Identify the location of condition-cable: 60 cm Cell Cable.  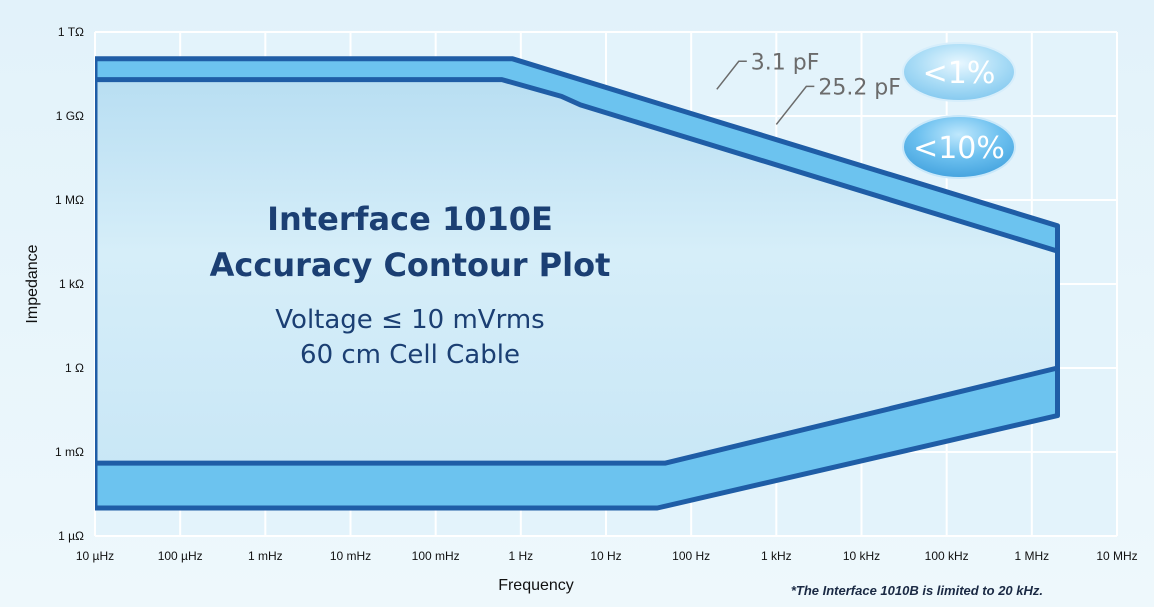
(410, 355).